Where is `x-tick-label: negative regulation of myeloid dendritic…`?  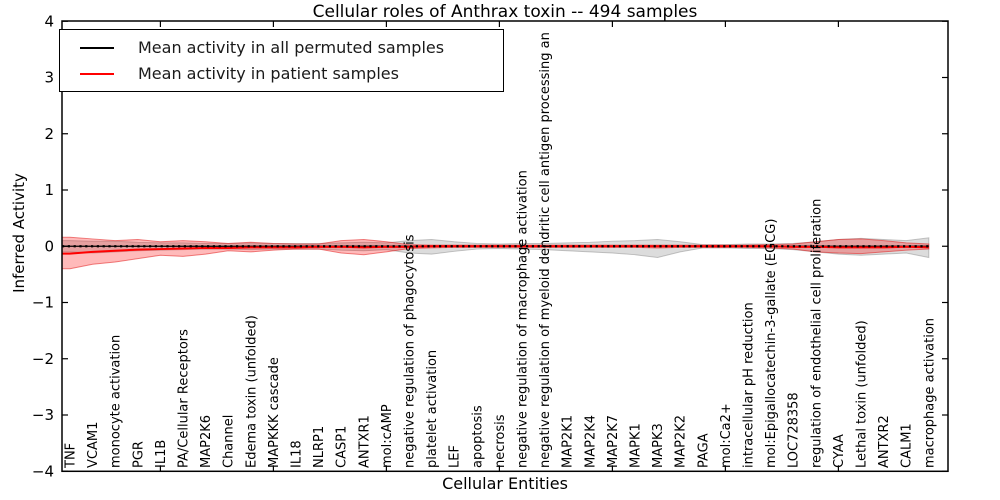 x-tick-label: negative regulation of myeloid dendritic… is located at coordinates (545, 250).